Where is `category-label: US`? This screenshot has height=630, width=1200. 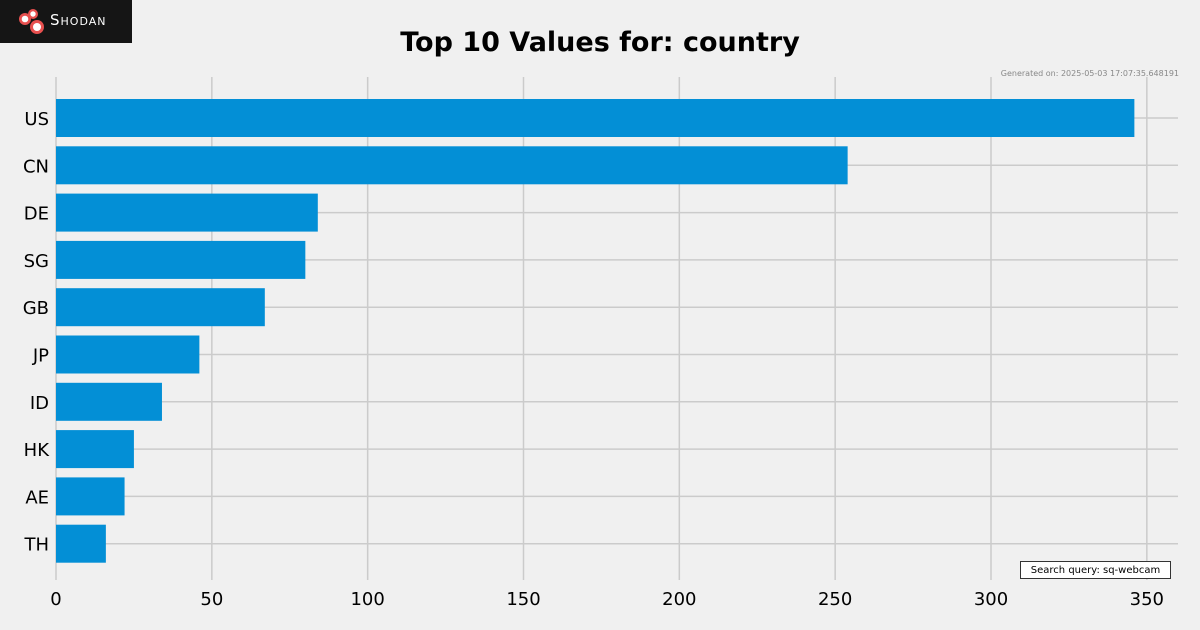
category-label: US is located at coordinates (36, 119).